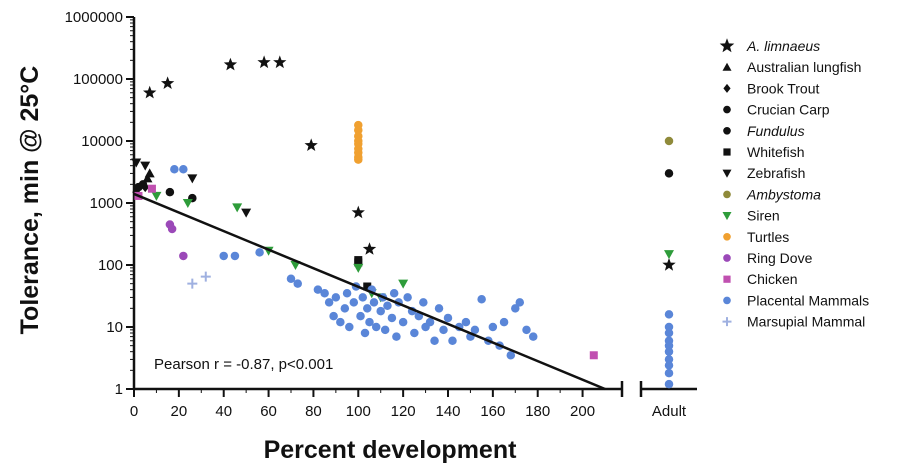 The height and width of the screenshot is (469, 901). I want to click on legend-marker-ring-dove, so click(727, 258).